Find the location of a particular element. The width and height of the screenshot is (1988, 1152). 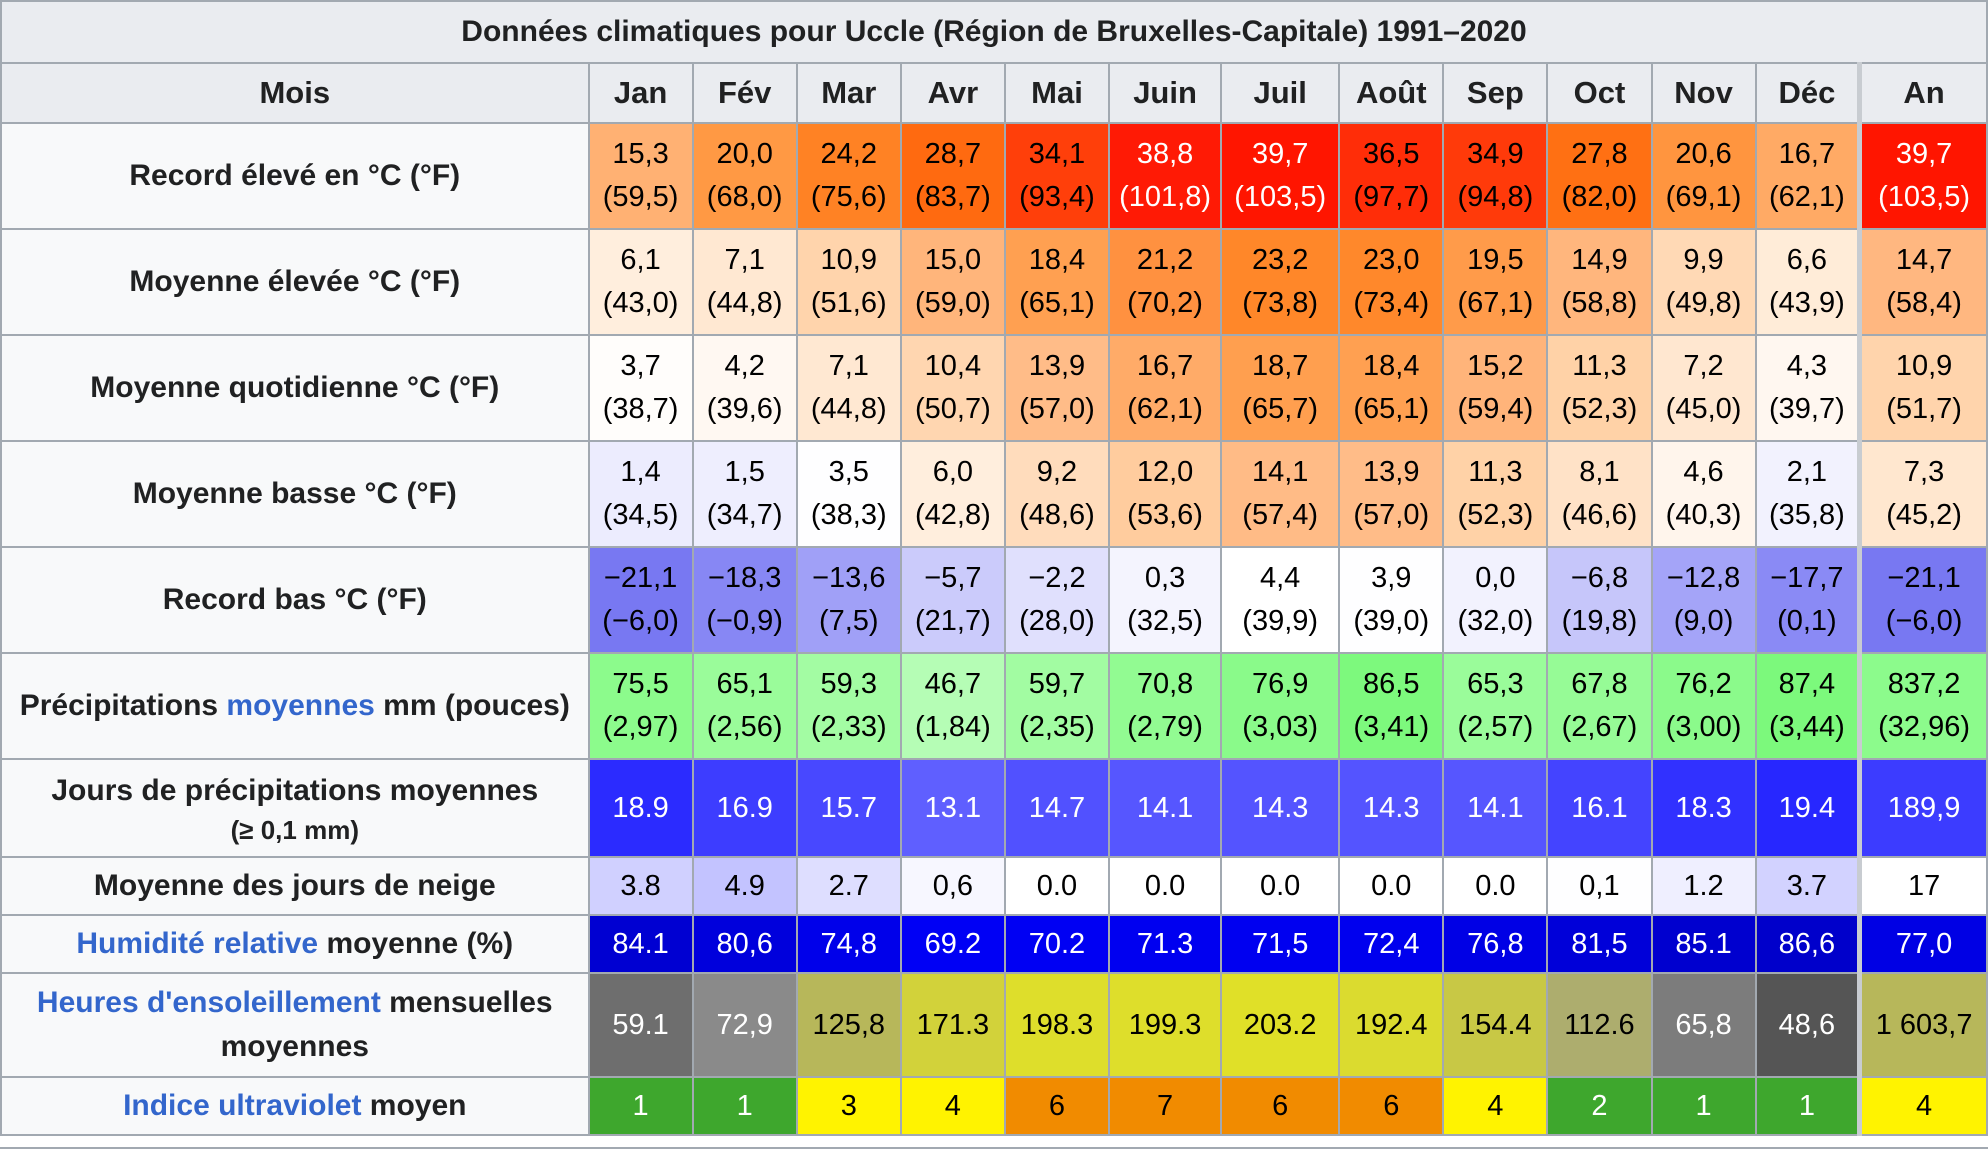

data-cell: 837,2 (32,96) is located at coordinates (1922, 706).